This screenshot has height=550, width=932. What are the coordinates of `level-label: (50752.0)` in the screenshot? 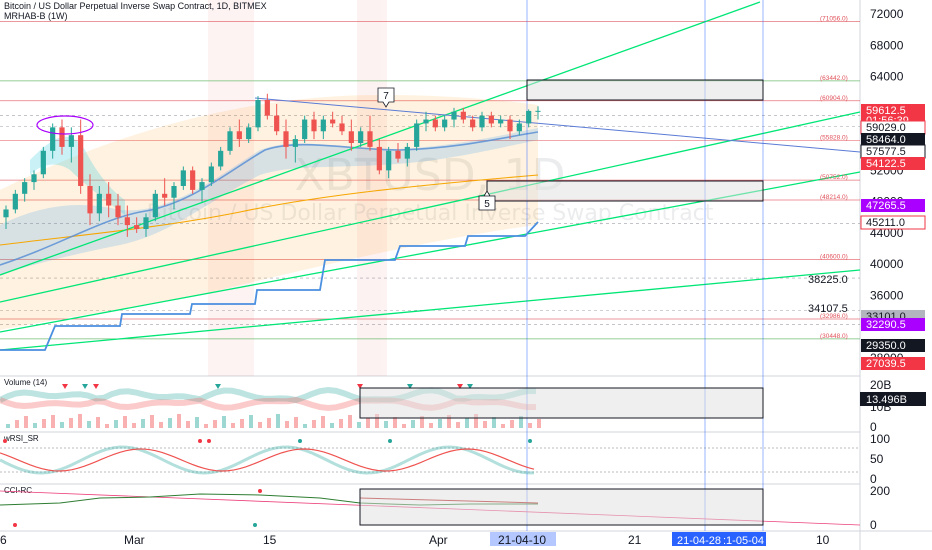 It's located at (834, 177).